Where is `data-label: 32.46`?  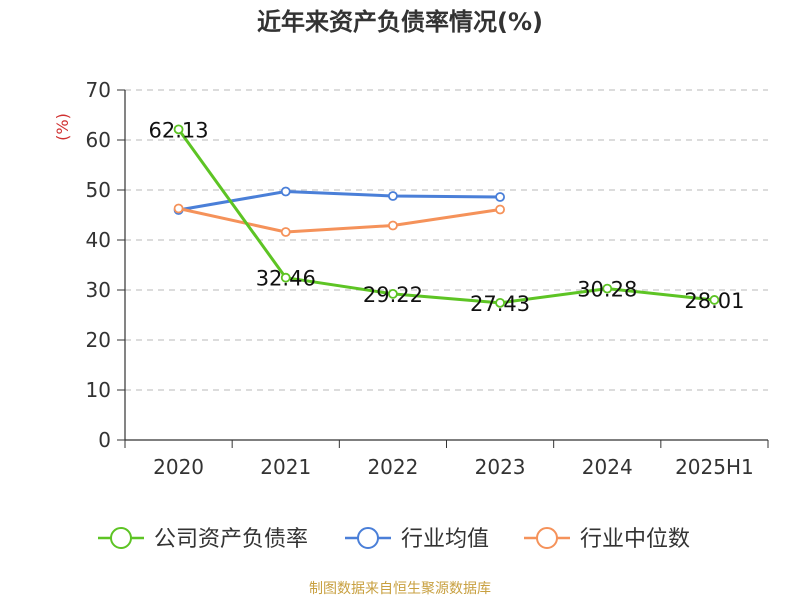
data-label: 32.46 is located at coordinates (286, 279).